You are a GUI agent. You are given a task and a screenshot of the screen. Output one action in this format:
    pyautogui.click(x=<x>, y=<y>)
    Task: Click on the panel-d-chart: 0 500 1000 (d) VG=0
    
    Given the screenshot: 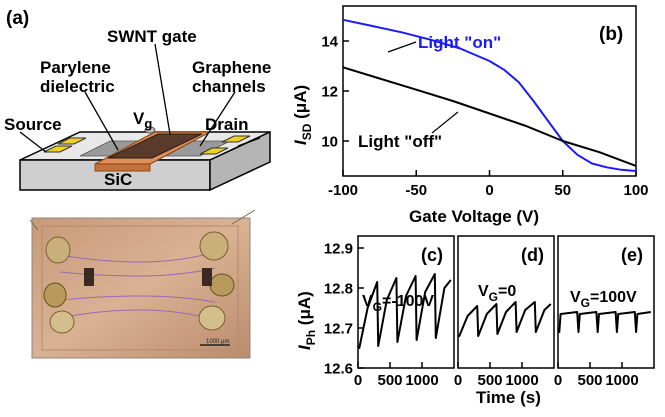 What is the action you would take?
    pyautogui.click(x=504, y=312)
    